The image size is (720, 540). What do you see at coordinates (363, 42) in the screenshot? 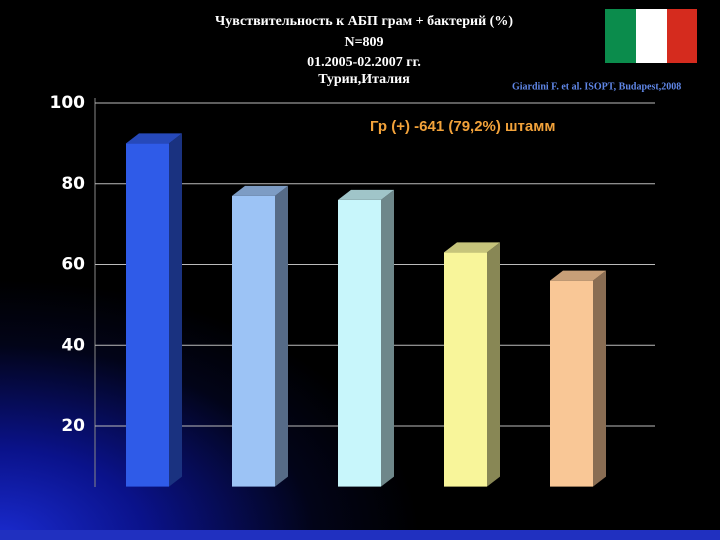
I see `title-line: N=809` at bounding box center [363, 42].